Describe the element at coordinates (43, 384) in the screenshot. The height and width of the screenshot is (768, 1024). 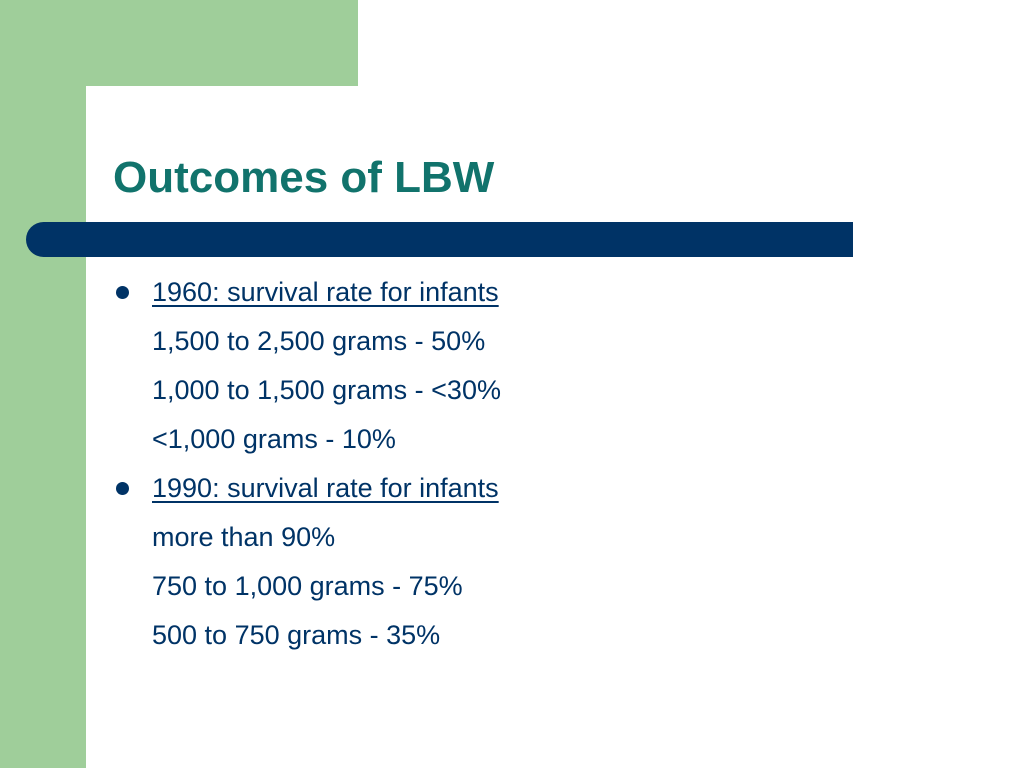
I see `decorative-side-band` at that location.